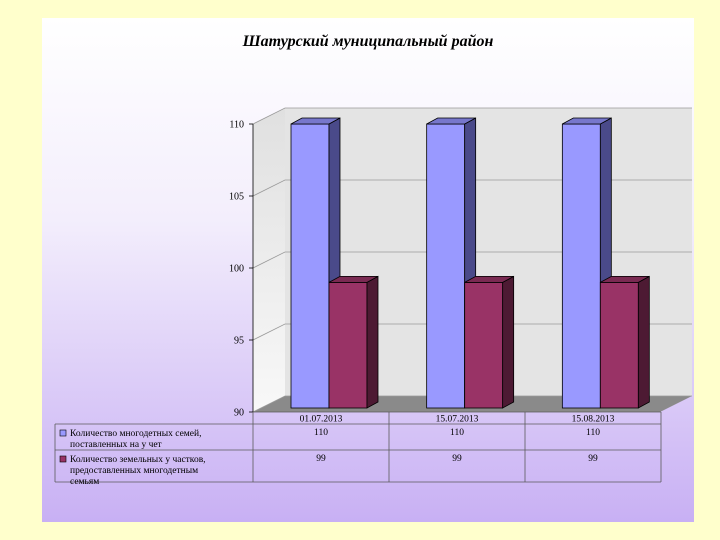 The width and height of the screenshot is (720, 540). I want to click on category-label: 01.07.2013, so click(321, 420).